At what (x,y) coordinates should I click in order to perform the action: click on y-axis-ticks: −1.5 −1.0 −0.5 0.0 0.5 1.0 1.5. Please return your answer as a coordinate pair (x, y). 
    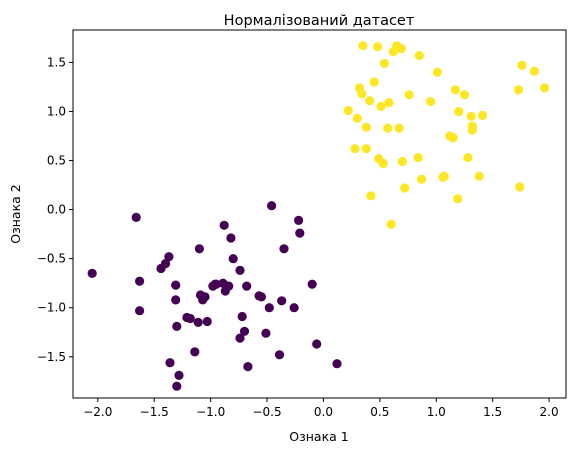
    Looking at the image, I should click on (55, 209).